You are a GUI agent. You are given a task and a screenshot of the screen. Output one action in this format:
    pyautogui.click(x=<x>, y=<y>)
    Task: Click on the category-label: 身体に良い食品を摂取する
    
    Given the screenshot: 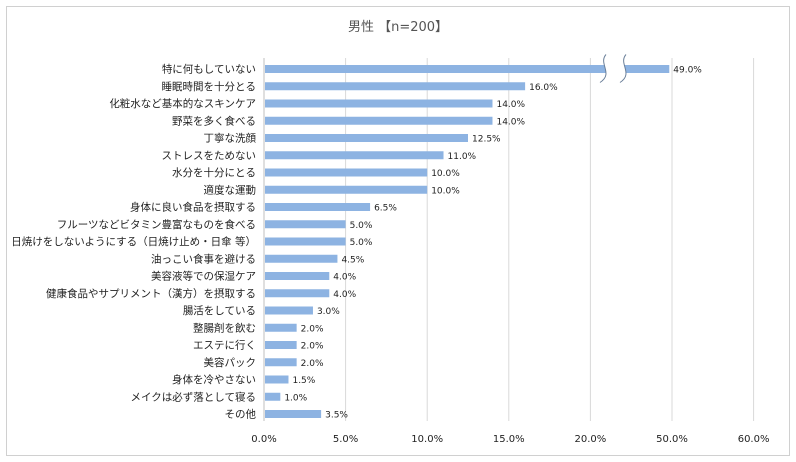 What is the action you would take?
    pyautogui.click(x=193, y=207)
    